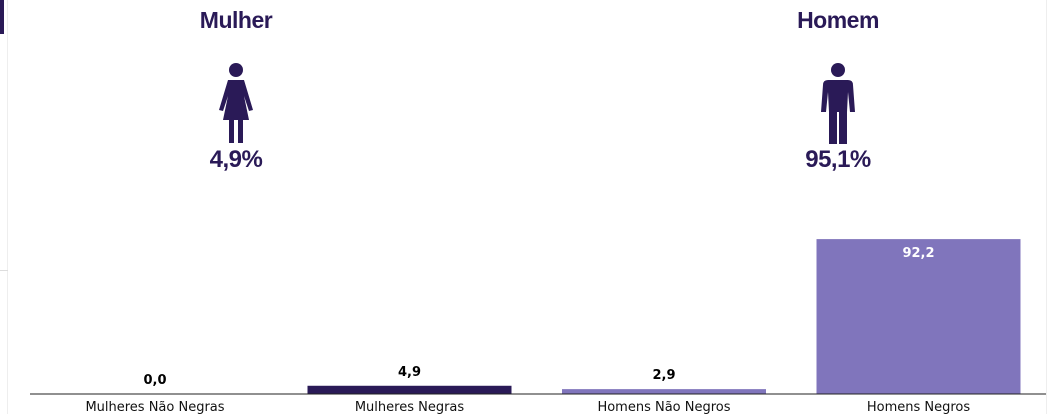  Describe the element at coordinates (918, 253) in the screenshot. I see `bar-value-label: 92,2` at that location.